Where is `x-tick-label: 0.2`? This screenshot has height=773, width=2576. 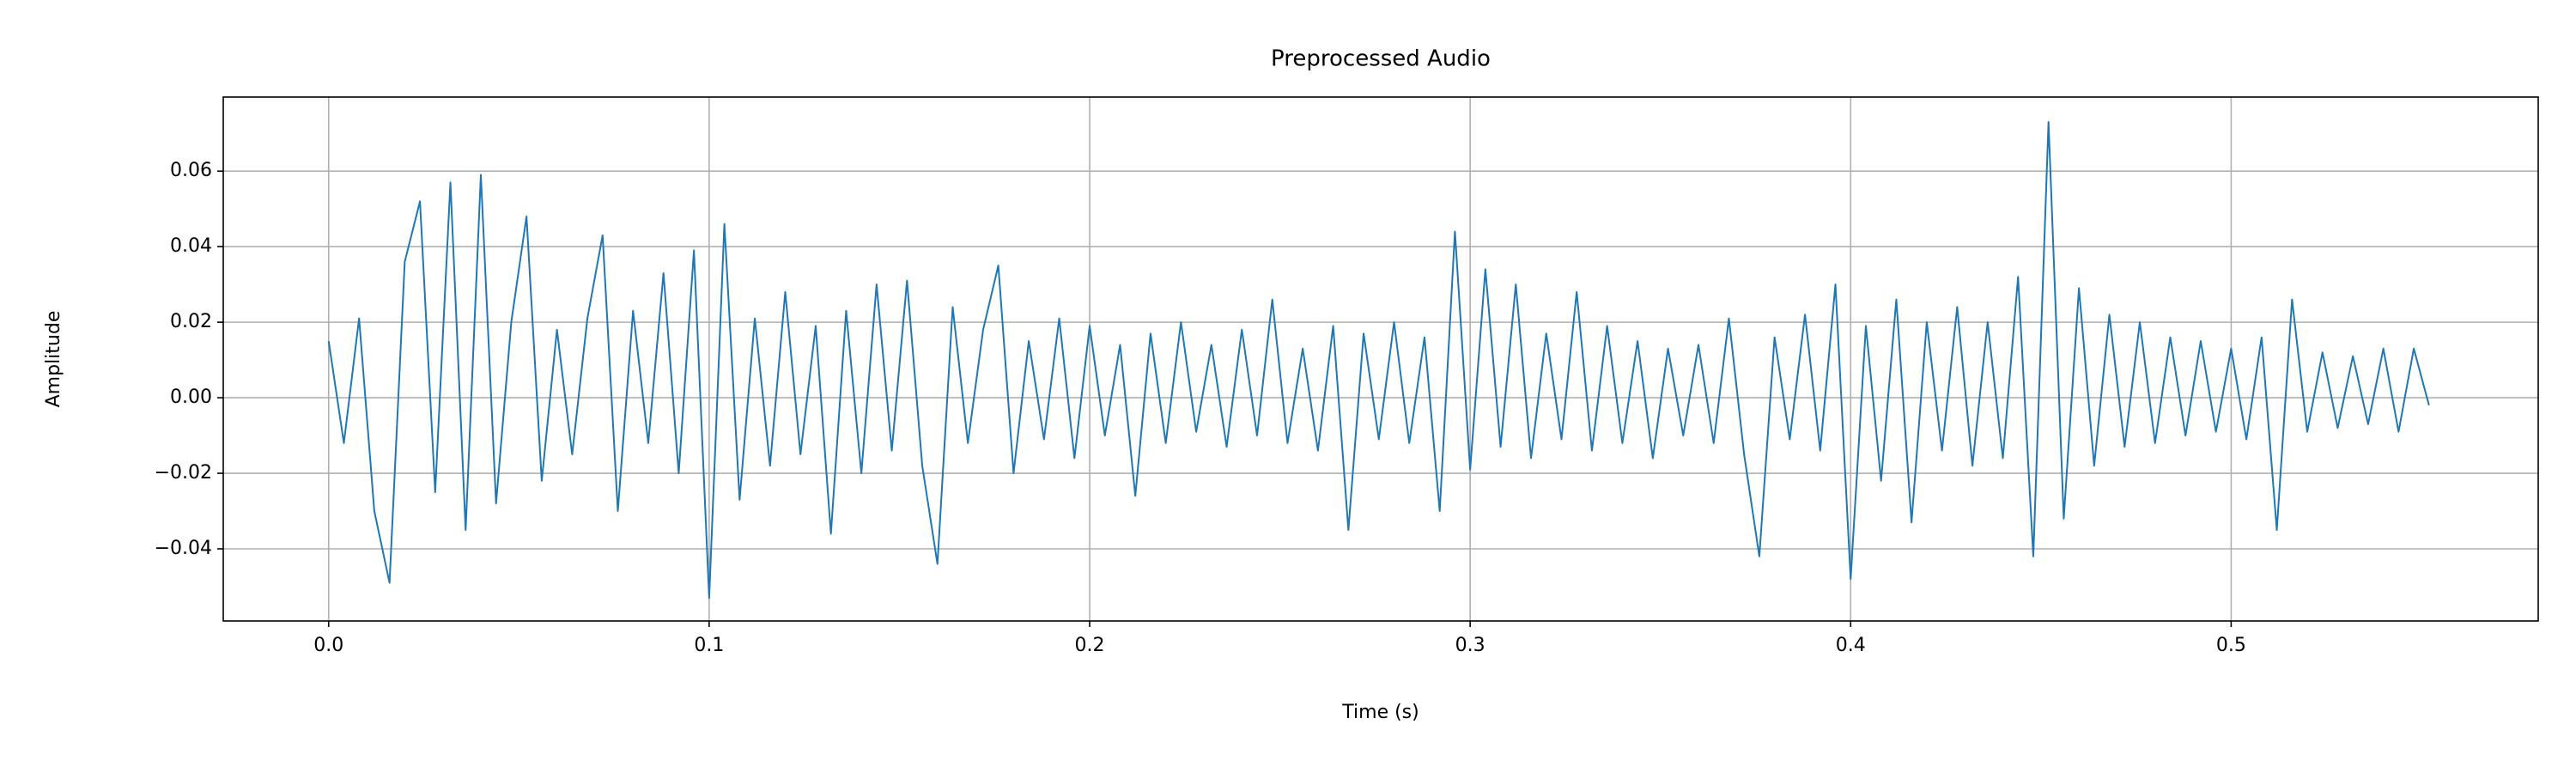 x-tick-label: 0.2 is located at coordinates (1090, 645).